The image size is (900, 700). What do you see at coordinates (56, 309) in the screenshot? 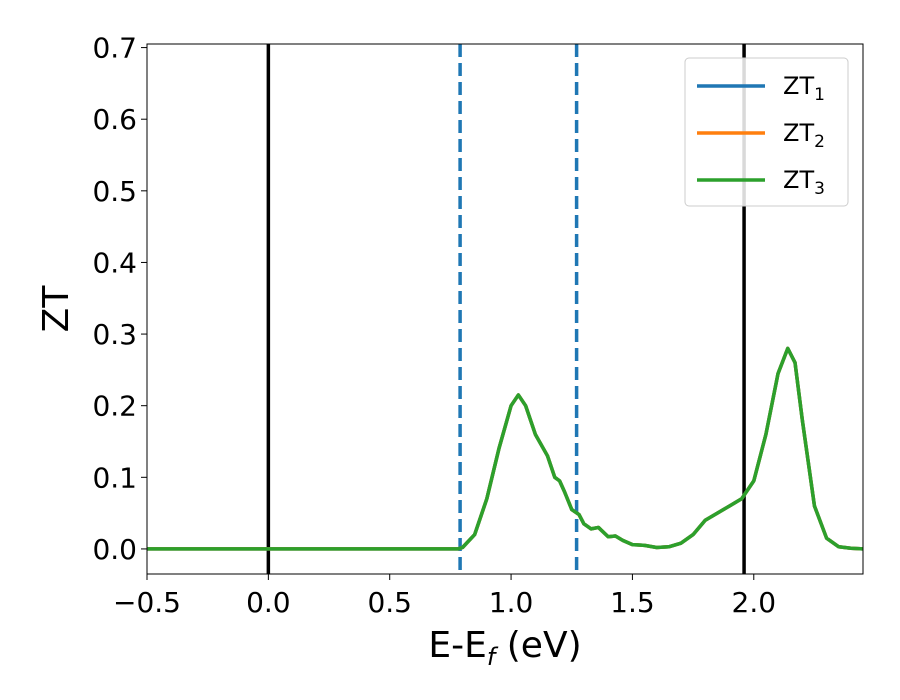
I see `y-axis-label: ZT` at bounding box center [56, 309].